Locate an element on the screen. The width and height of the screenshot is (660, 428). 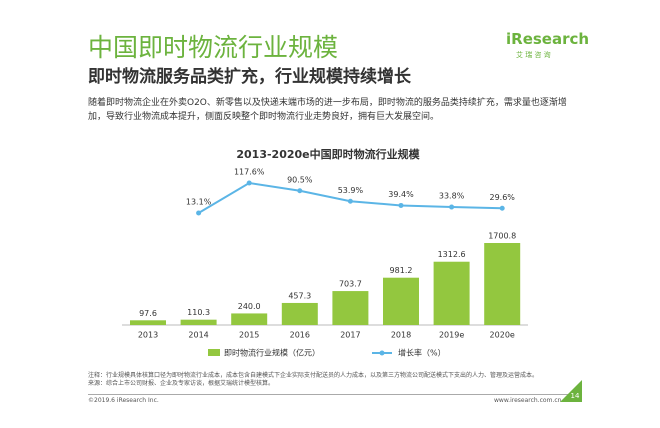
bar-label: 1700.8 is located at coordinates (502, 236).